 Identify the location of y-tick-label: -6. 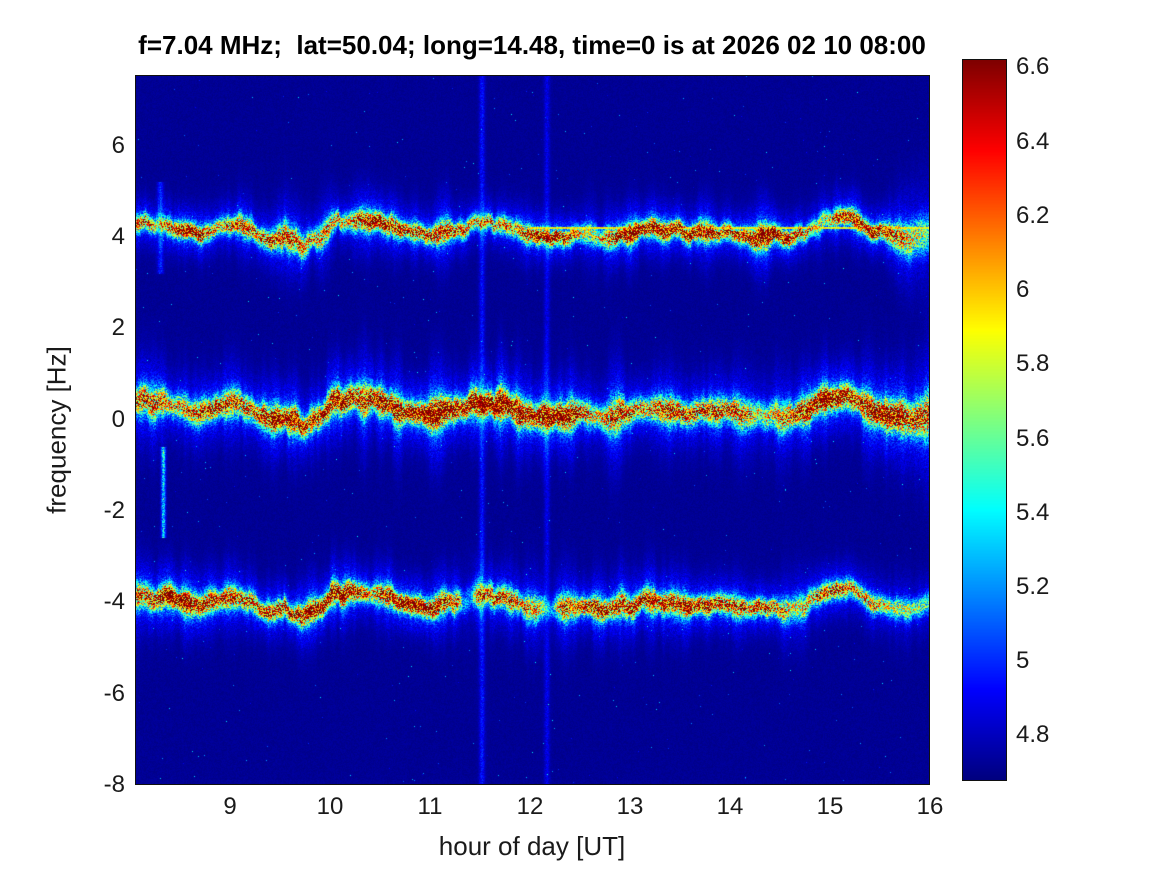
(114, 693).